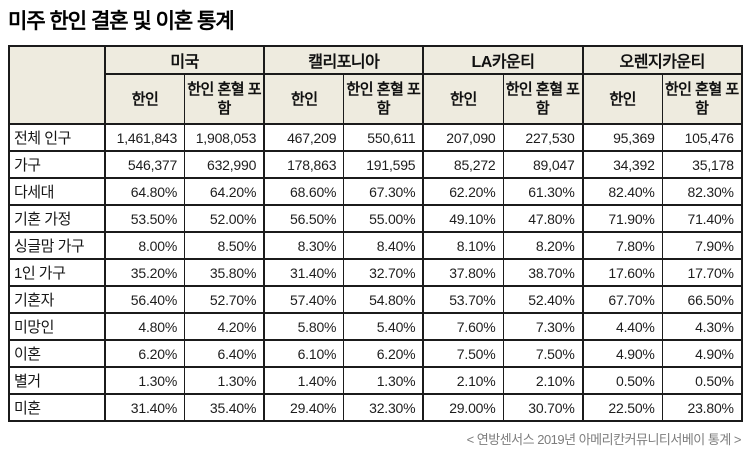 The width and height of the screenshot is (749, 461). What do you see at coordinates (383, 164) in the screenshot?
I see `value-cell: 191,595` at bounding box center [383, 164].